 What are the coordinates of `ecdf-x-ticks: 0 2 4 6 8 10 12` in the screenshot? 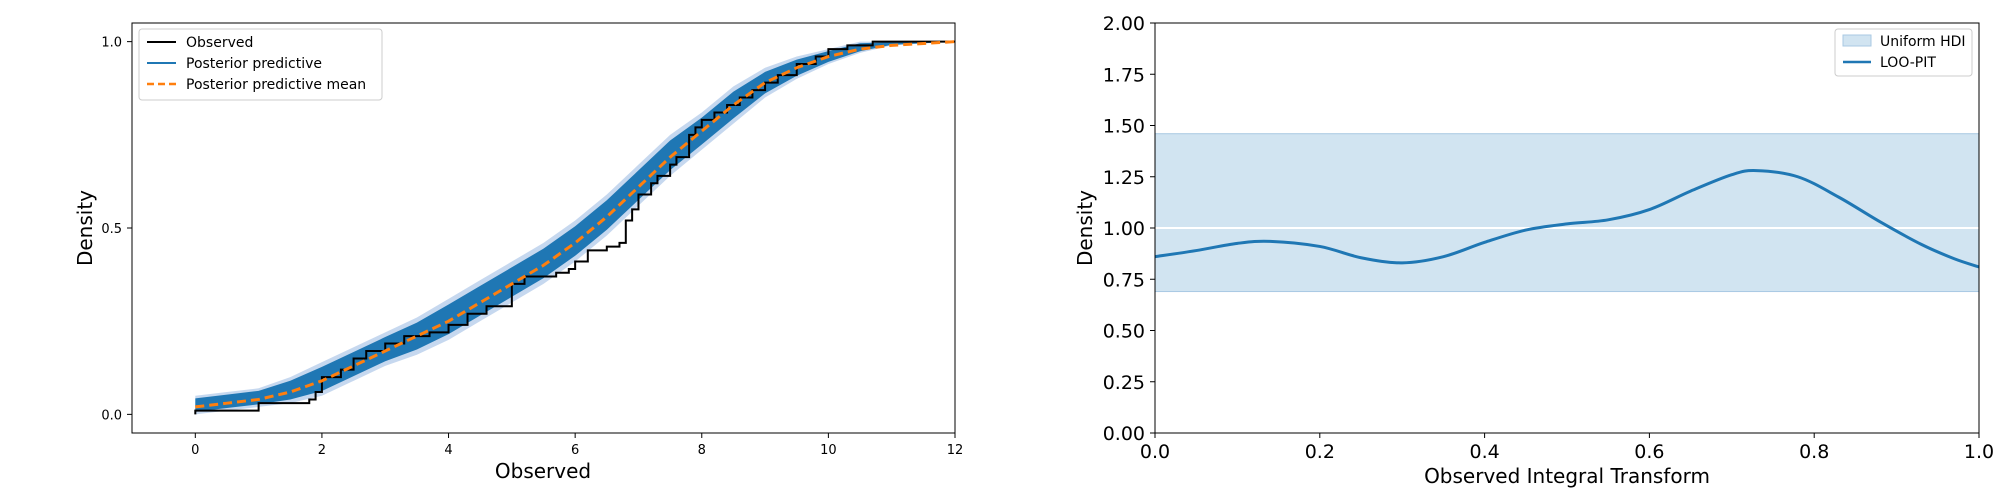 It's located at (577, 445).